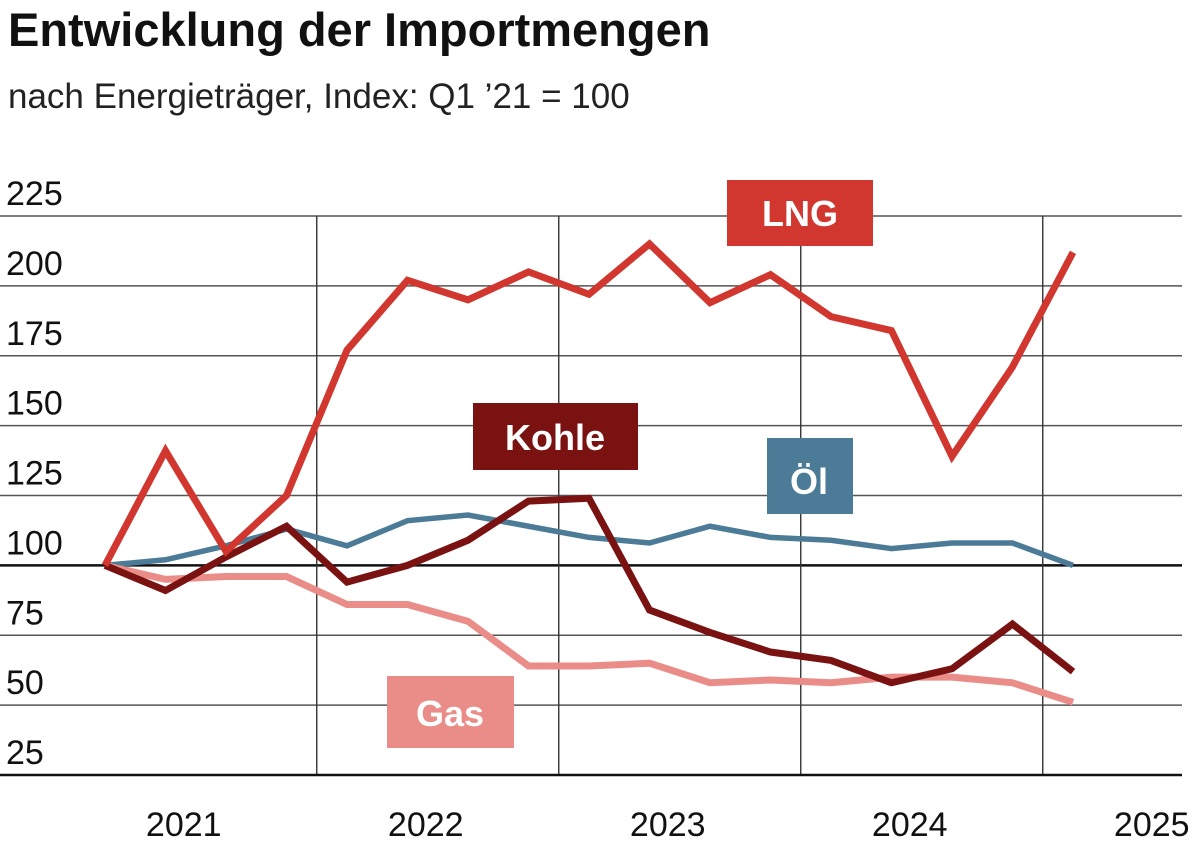 This screenshot has width=1200, height=866. Describe the element at coordinates (25, 753) in the screenshot. I see `y-tick-label: 25` at that location.